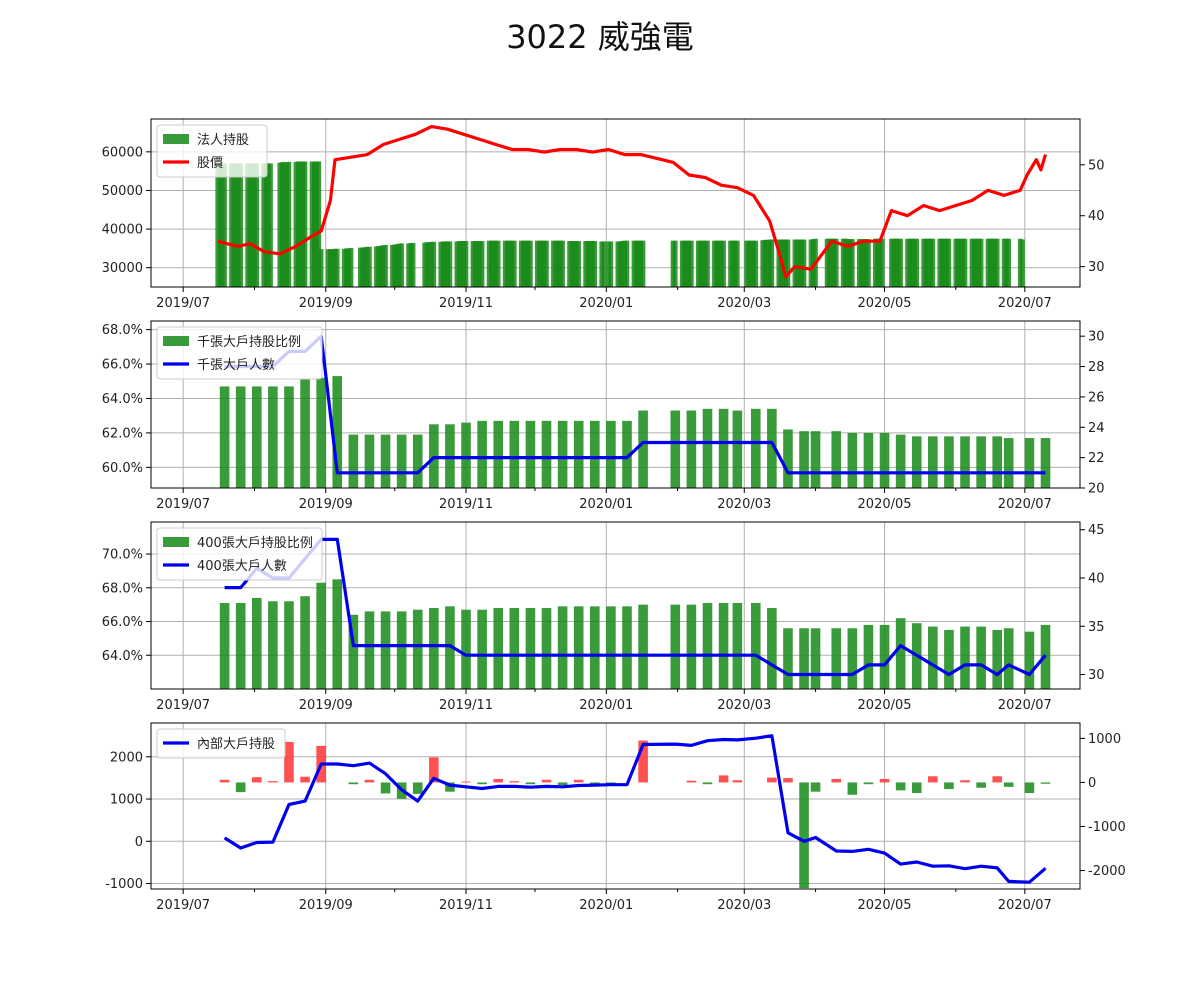 This screenshot has height=1004, width=1200. Describe the element at coordinates (1096, 458) in the screenshot. I see `y-right-tick-label: 22` at that location.